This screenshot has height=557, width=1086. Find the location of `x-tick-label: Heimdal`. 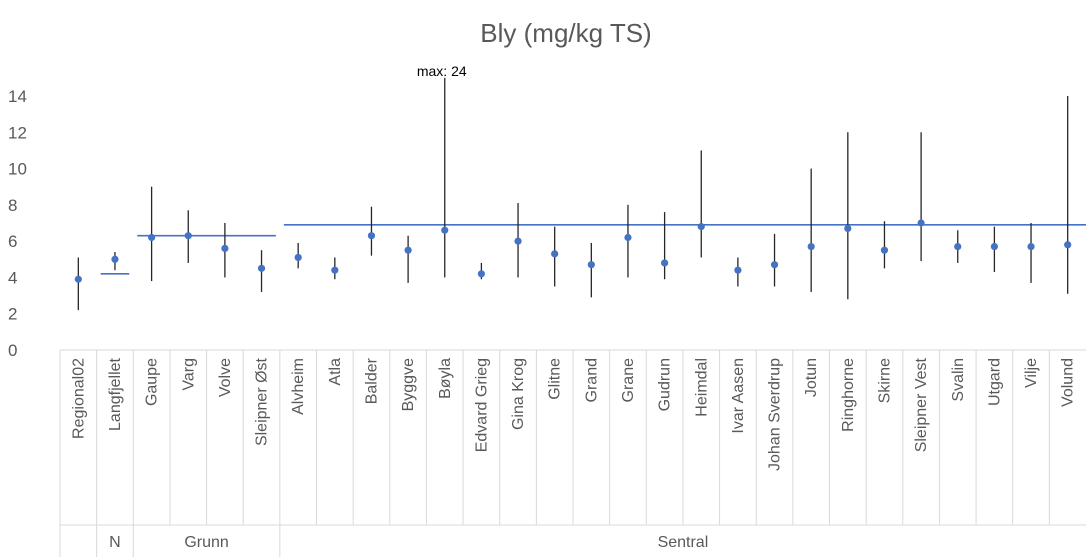

x-tick-label: Heimdal is located at coordinates (701, 387).